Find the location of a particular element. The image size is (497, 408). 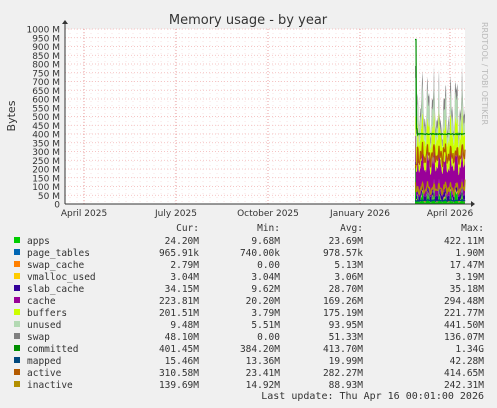

legend-cur-slab_cache: 34.15M is located at coordinates (182, 289).